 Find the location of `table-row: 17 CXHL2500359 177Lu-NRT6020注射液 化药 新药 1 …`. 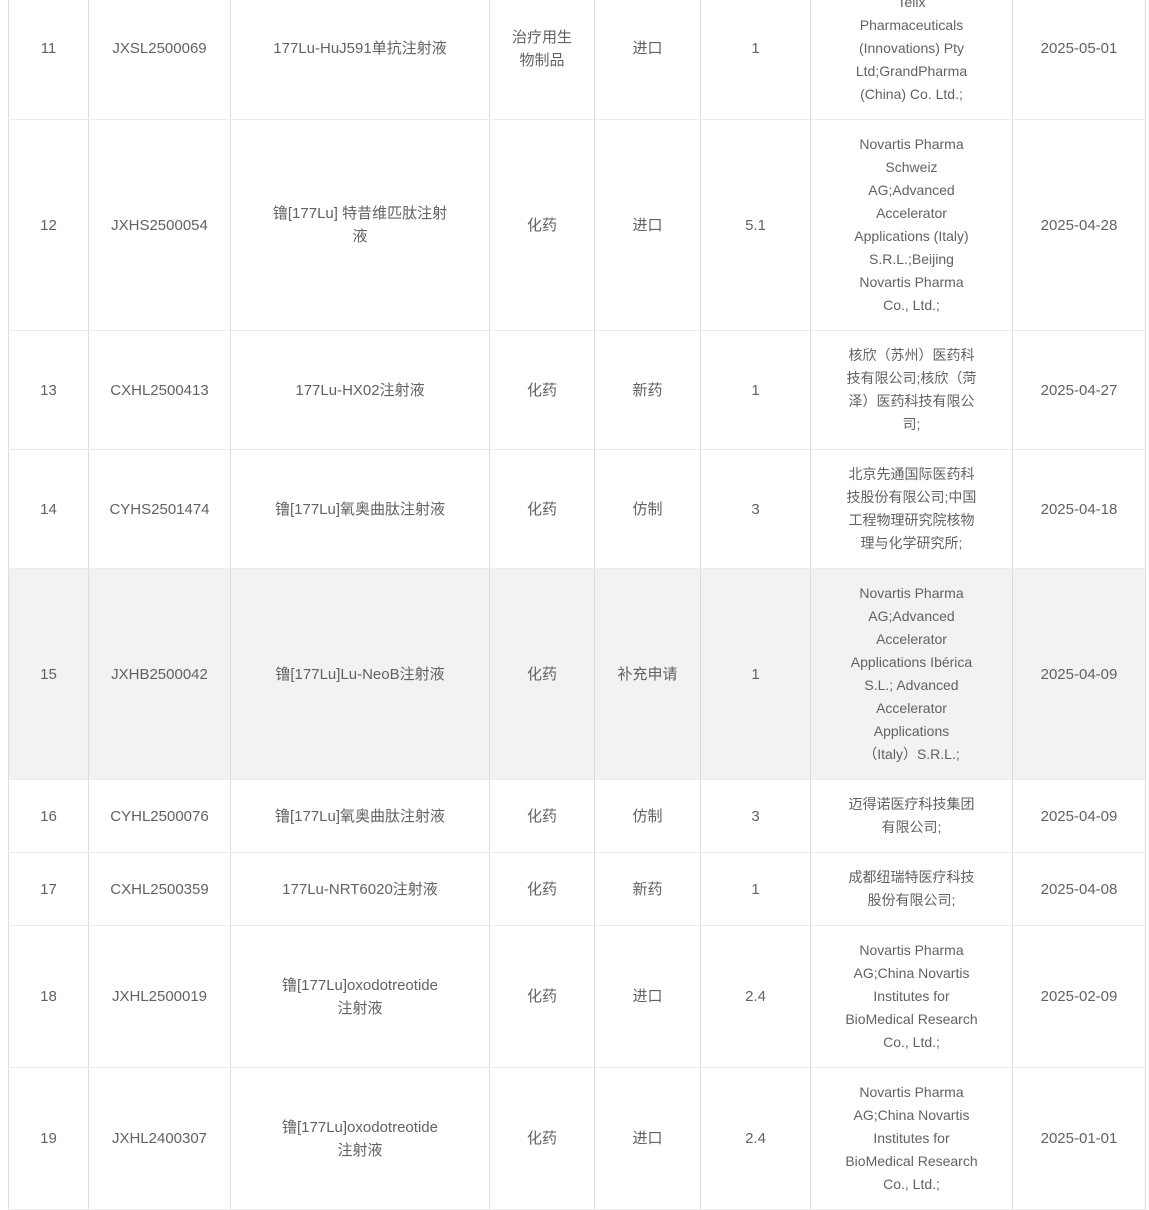

table-row: 17 CXHL2500359 177Lu-NRT6020注射液 化药 新药 1 … is located at coordinates (577, 889).